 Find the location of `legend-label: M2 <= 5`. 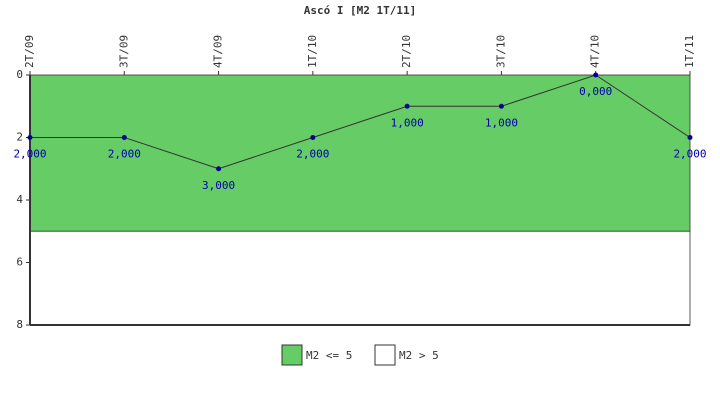

legend-label: M2 <= 5 is located at coordinates (329, 355).